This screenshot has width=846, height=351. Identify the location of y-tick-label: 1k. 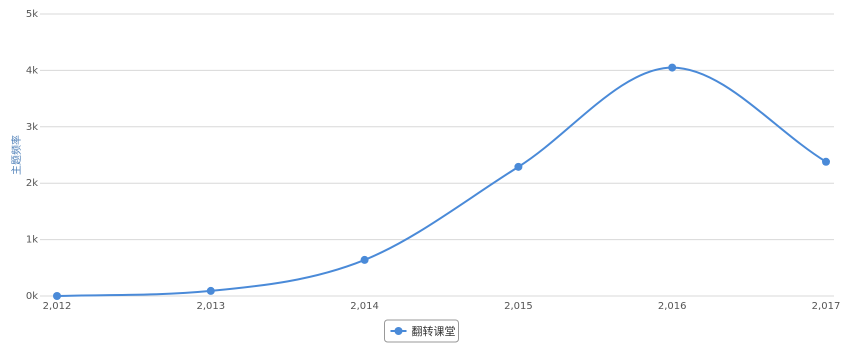
(32, 240).